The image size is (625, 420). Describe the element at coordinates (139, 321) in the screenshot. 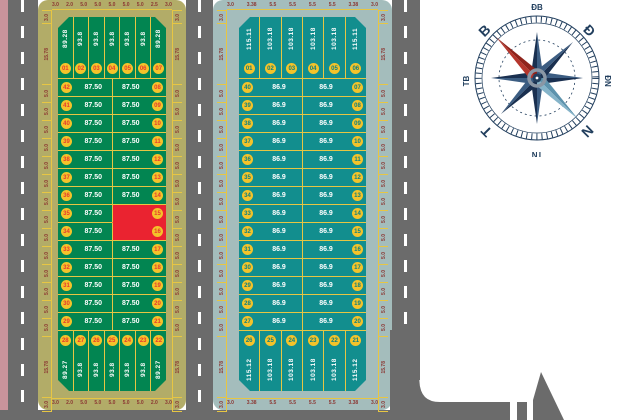

I see `plot-21: 87.50 21` at that location.